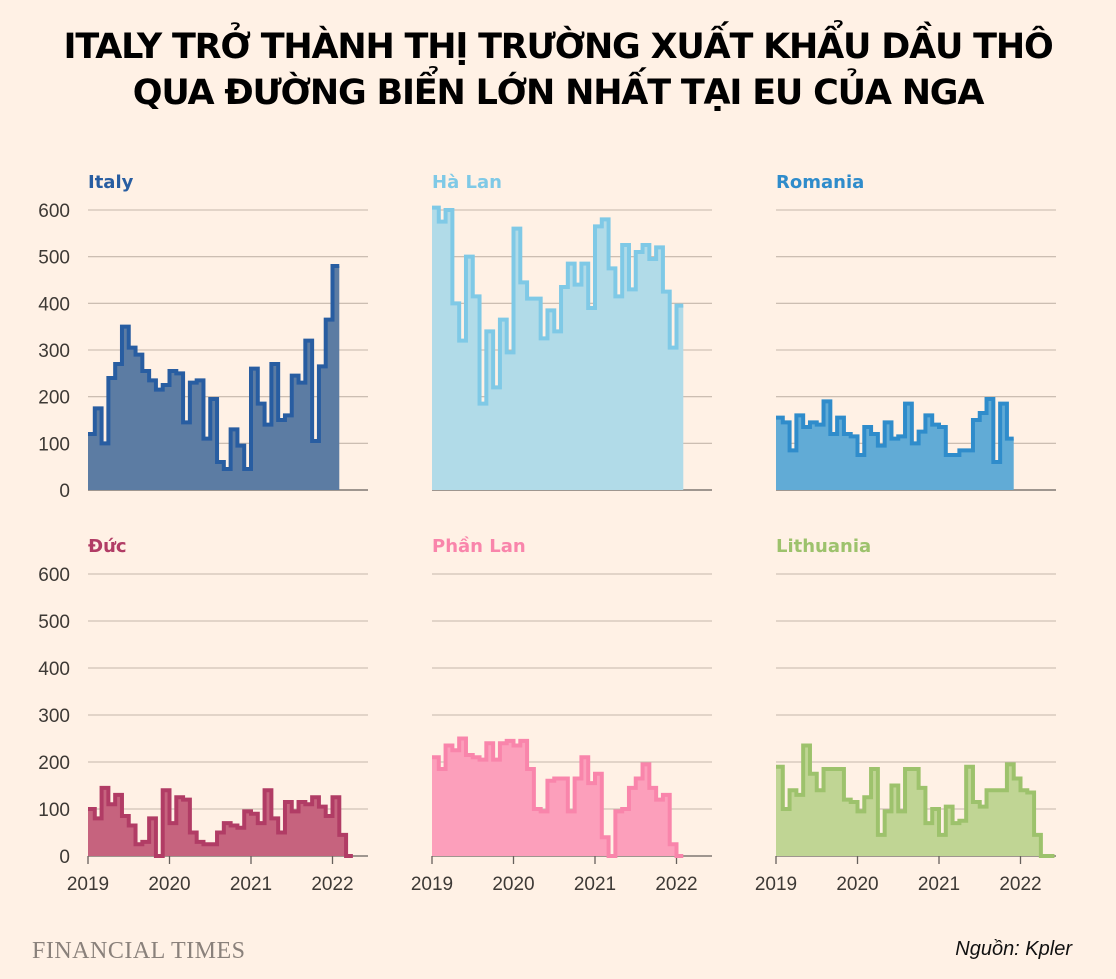 The height and width of the screenshot is (979, 1116). Describe the element at coordinates (820, 182) in the screenshot. I see `series-label: Romania` at that location.